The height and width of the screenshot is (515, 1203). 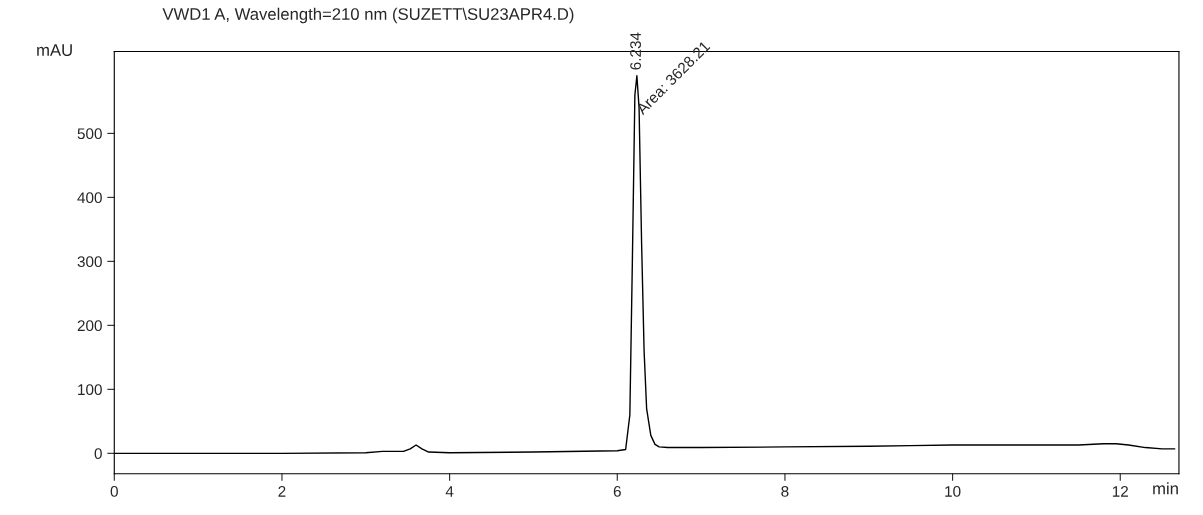 What do you see at coordinates (785, 491) in the screenshot?
I see `x-tick-label: 8` at bounding box center [785, 491].